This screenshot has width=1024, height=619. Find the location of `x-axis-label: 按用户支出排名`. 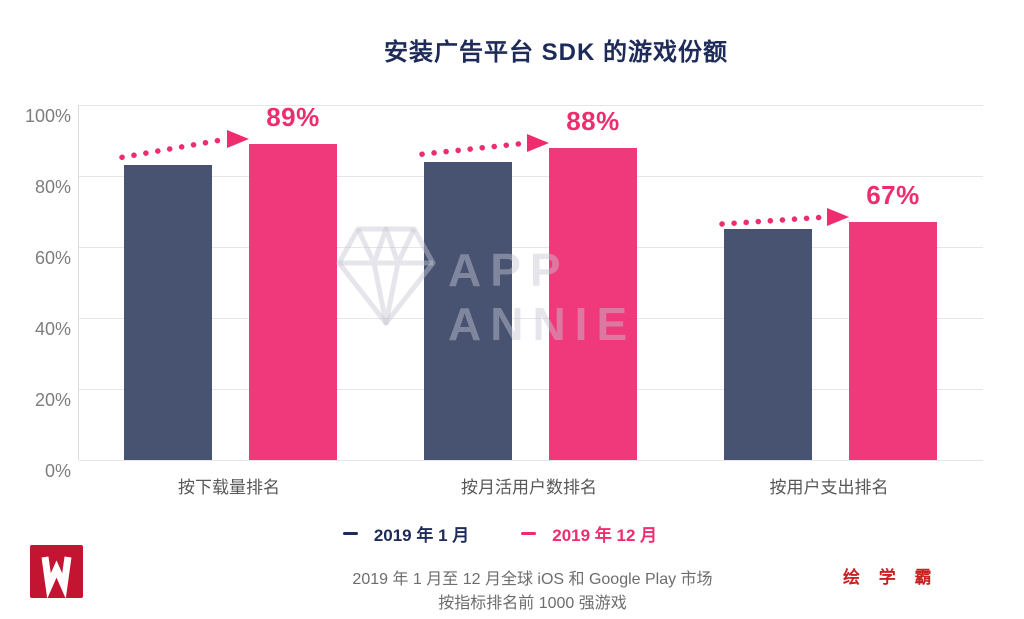

x-axis-label: 按用户支出排名 is located at coordinates (829, 487).